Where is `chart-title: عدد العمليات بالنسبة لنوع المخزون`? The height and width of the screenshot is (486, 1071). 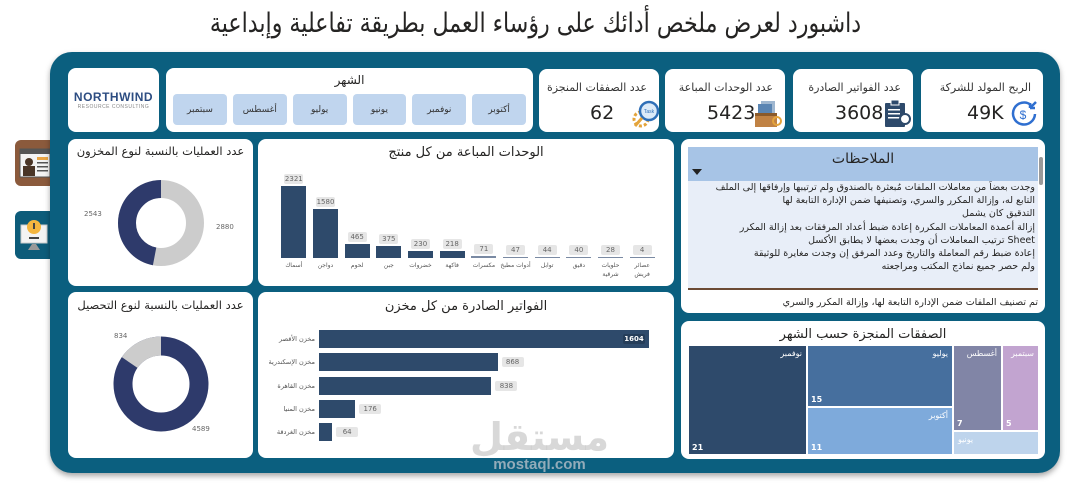
chart-title: عدد العمليات بالنسبة لنوع المخزون is located at coordinates (160, 151).